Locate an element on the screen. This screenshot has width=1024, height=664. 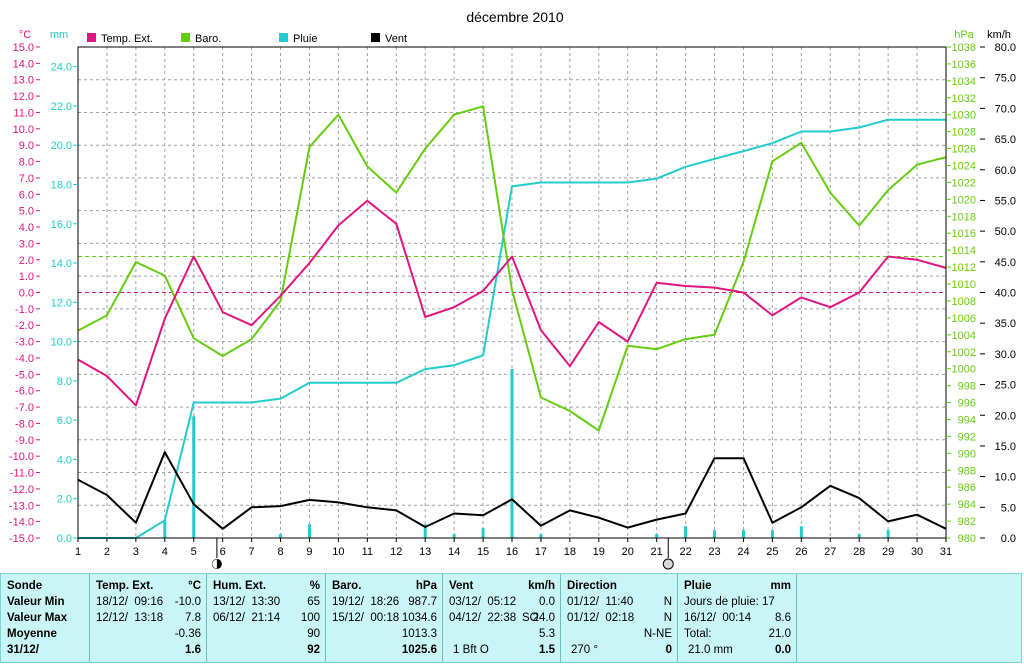
wind-tick-label: 20.0 is located at coordinates (1005, 416).